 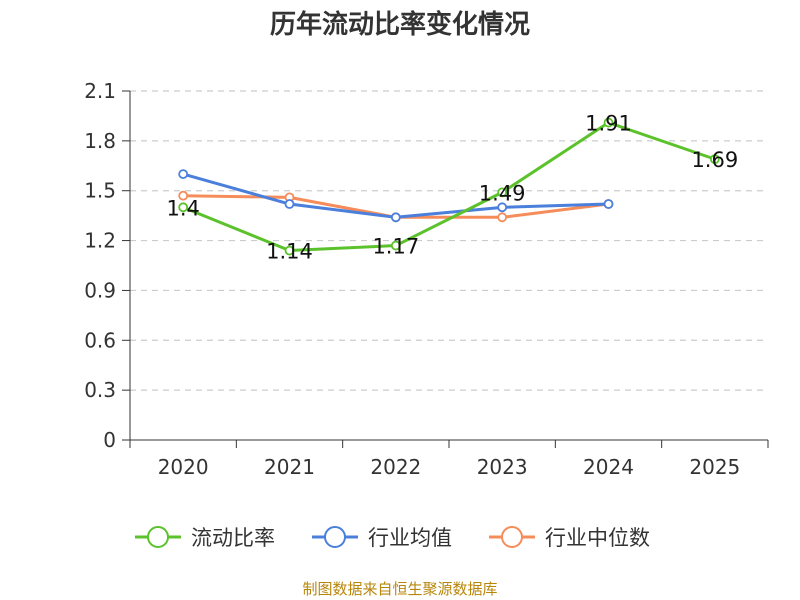 I want to click on legend-label: 行业中位数, so click(x=597, y=538).